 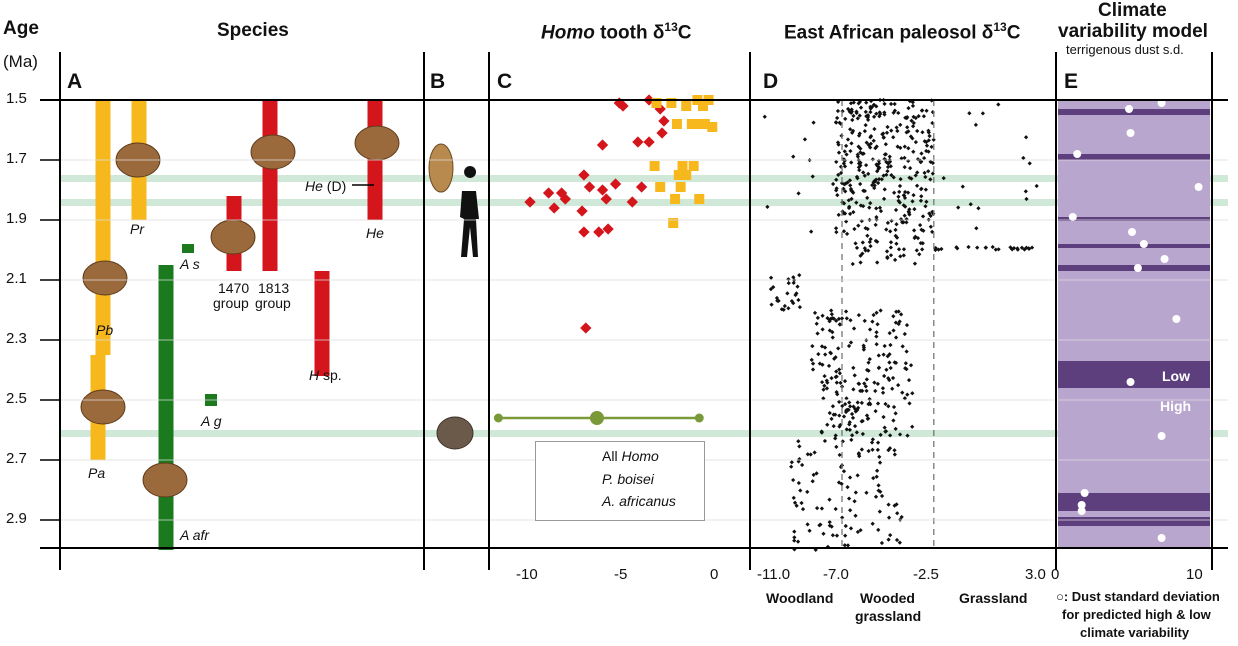 What do you see at coordinates (640, 456) in the screenshot?
I see `legend-all-homo-it: Homo` at bounding box center [640, 456].